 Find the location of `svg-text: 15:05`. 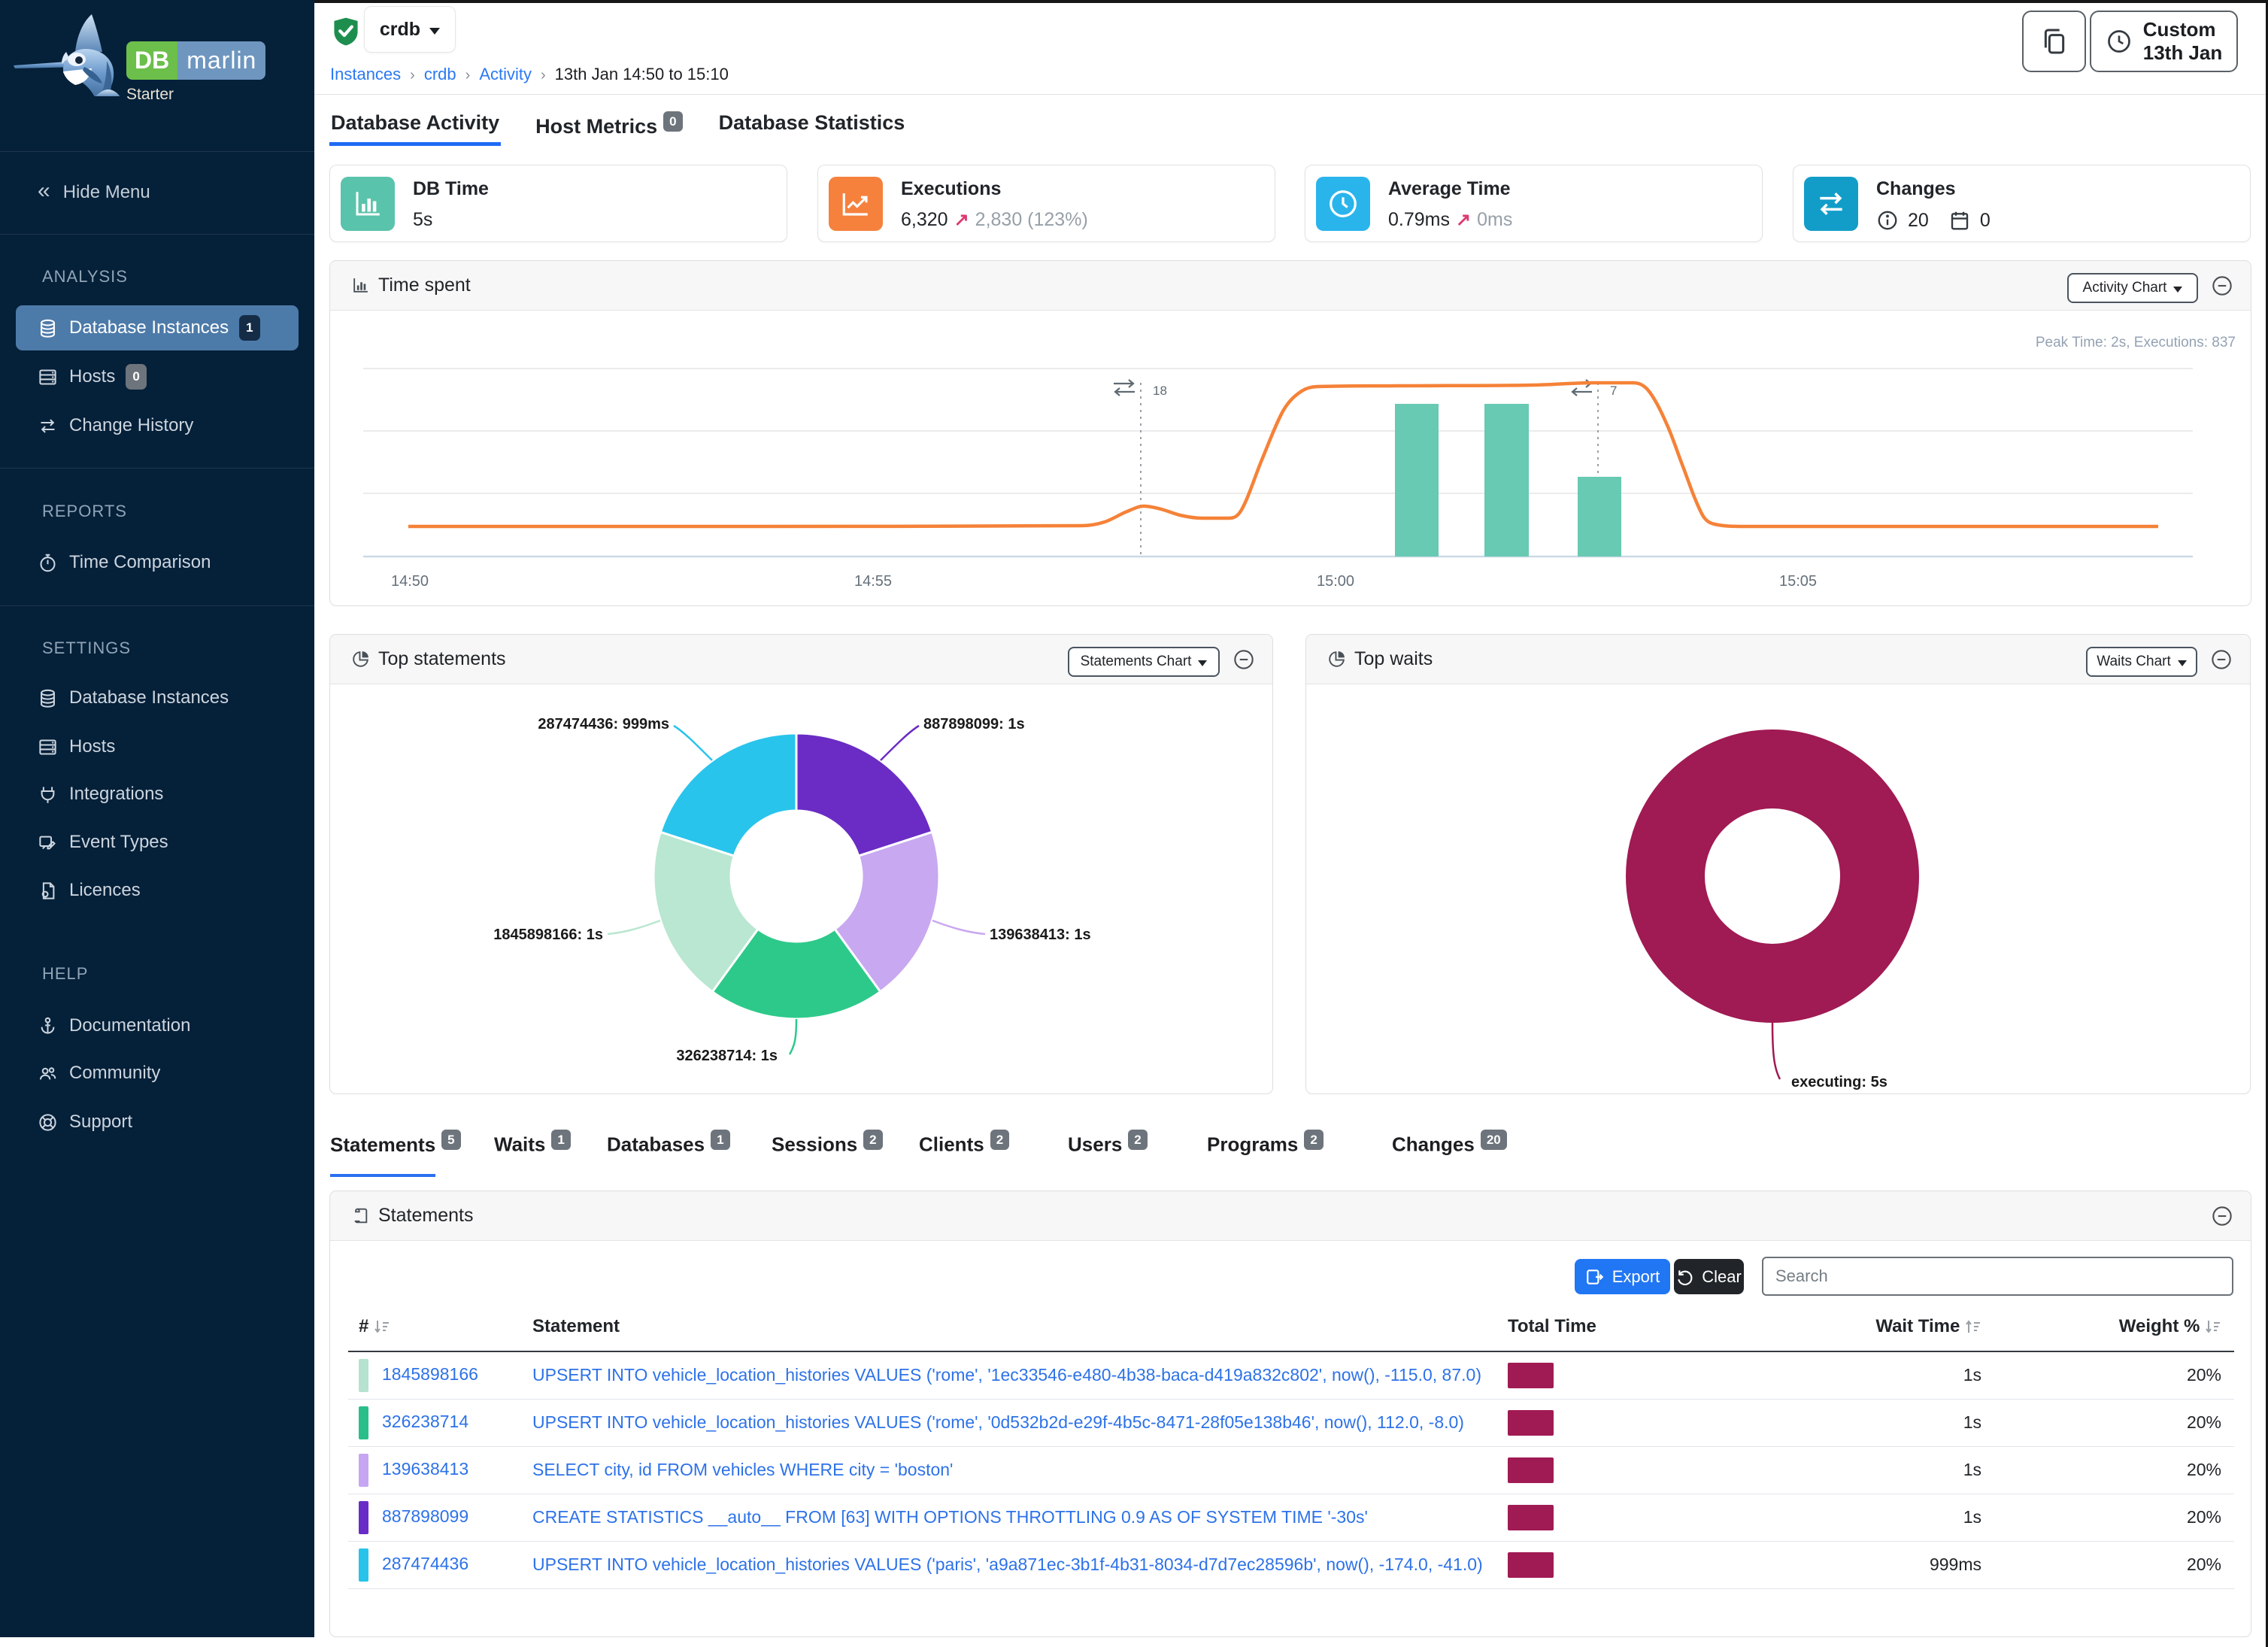

svg-text: 15:05 is located at coordinates (1798, 581).